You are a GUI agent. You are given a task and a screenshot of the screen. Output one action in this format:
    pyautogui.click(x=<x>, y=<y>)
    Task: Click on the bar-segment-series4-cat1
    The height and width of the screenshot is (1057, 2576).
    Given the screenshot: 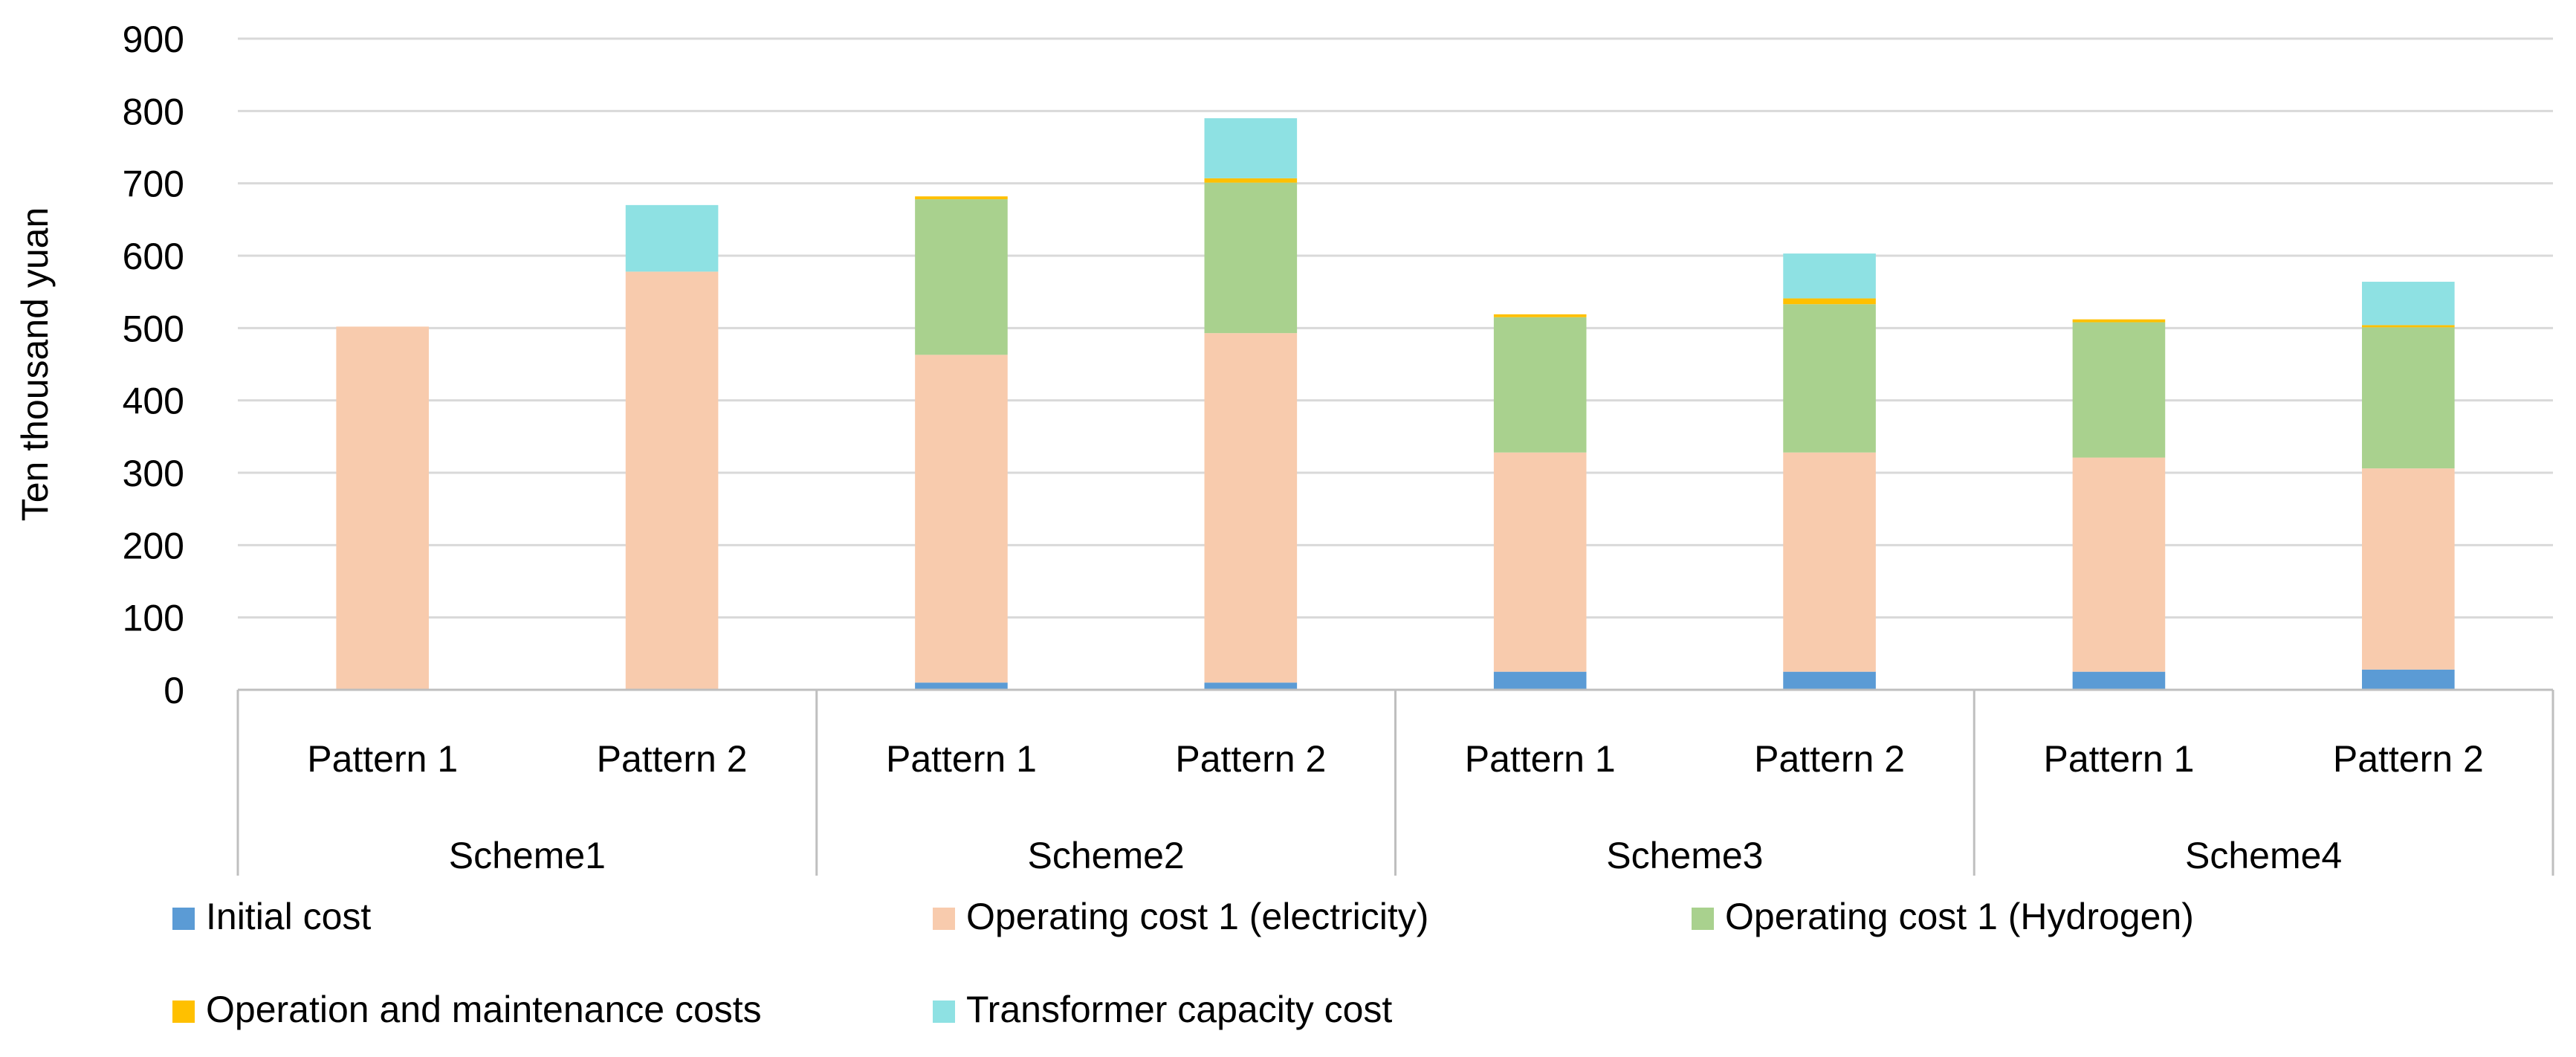 What is the action you would take?
    pyautogui.click(x=672, y=238)
    